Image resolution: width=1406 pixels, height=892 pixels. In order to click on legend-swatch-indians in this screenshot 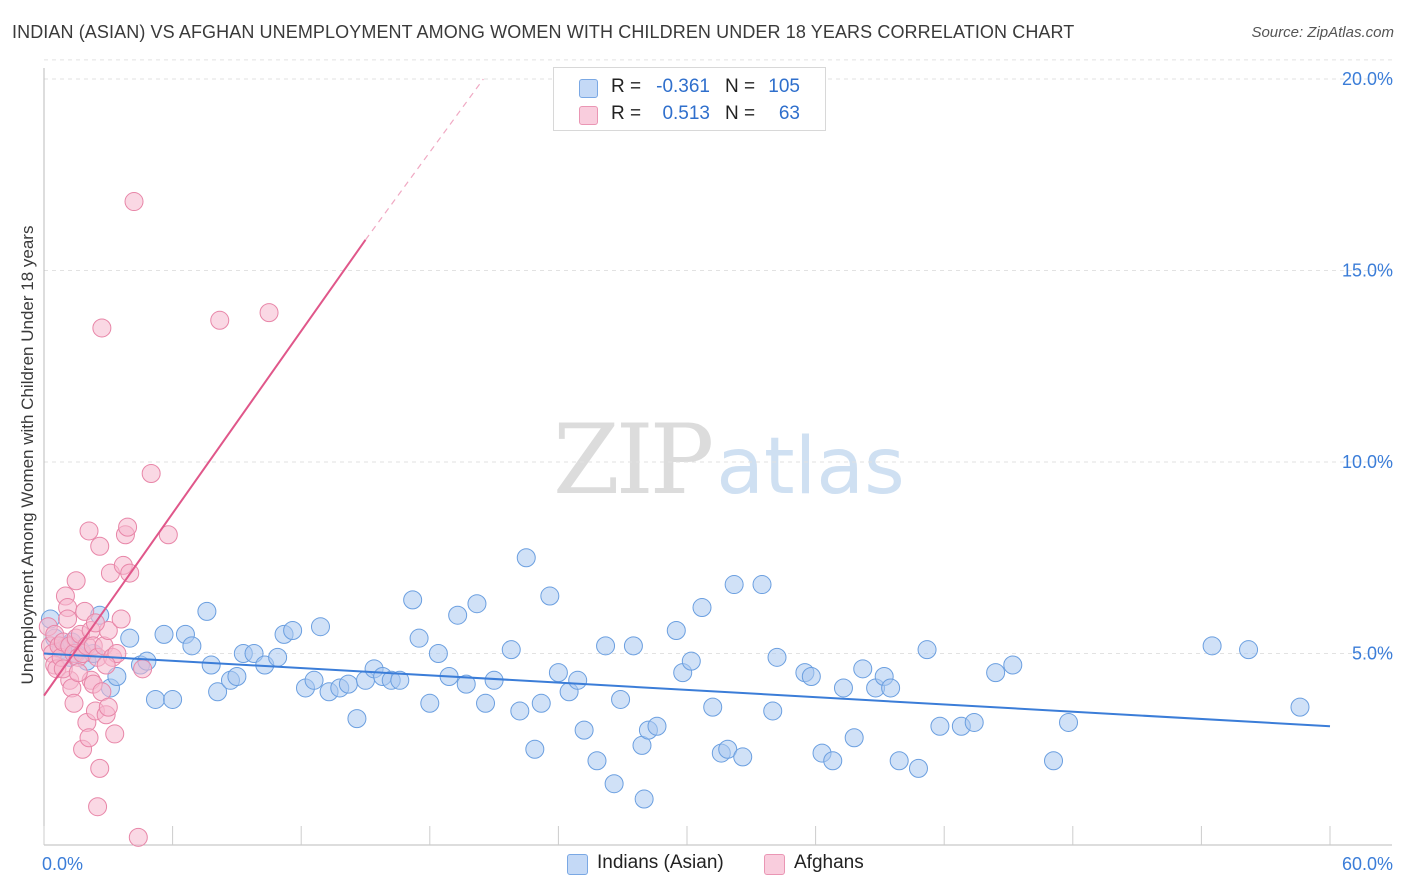, I will do `click(588, 88)`.